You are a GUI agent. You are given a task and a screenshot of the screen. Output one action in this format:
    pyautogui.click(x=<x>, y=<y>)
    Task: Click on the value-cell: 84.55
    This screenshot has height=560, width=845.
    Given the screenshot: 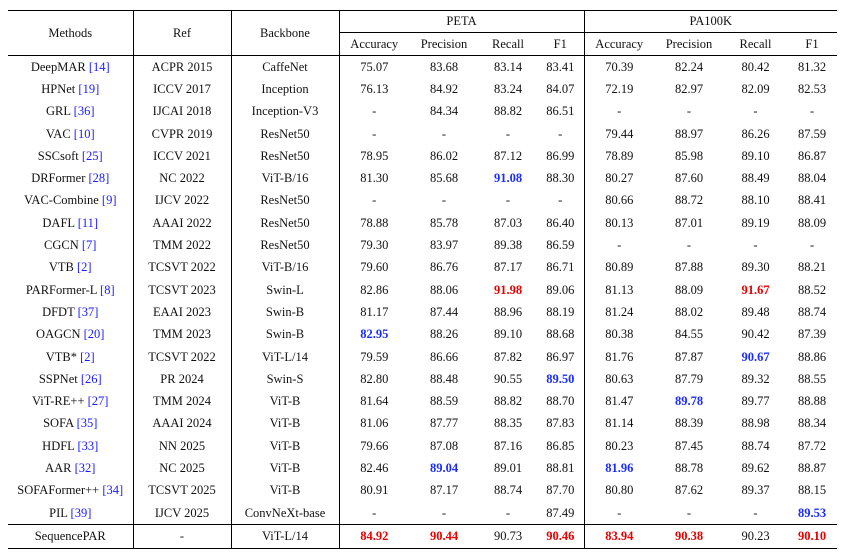 What is the action you would take?
    pyautogui.click(x=689, y=334)
    